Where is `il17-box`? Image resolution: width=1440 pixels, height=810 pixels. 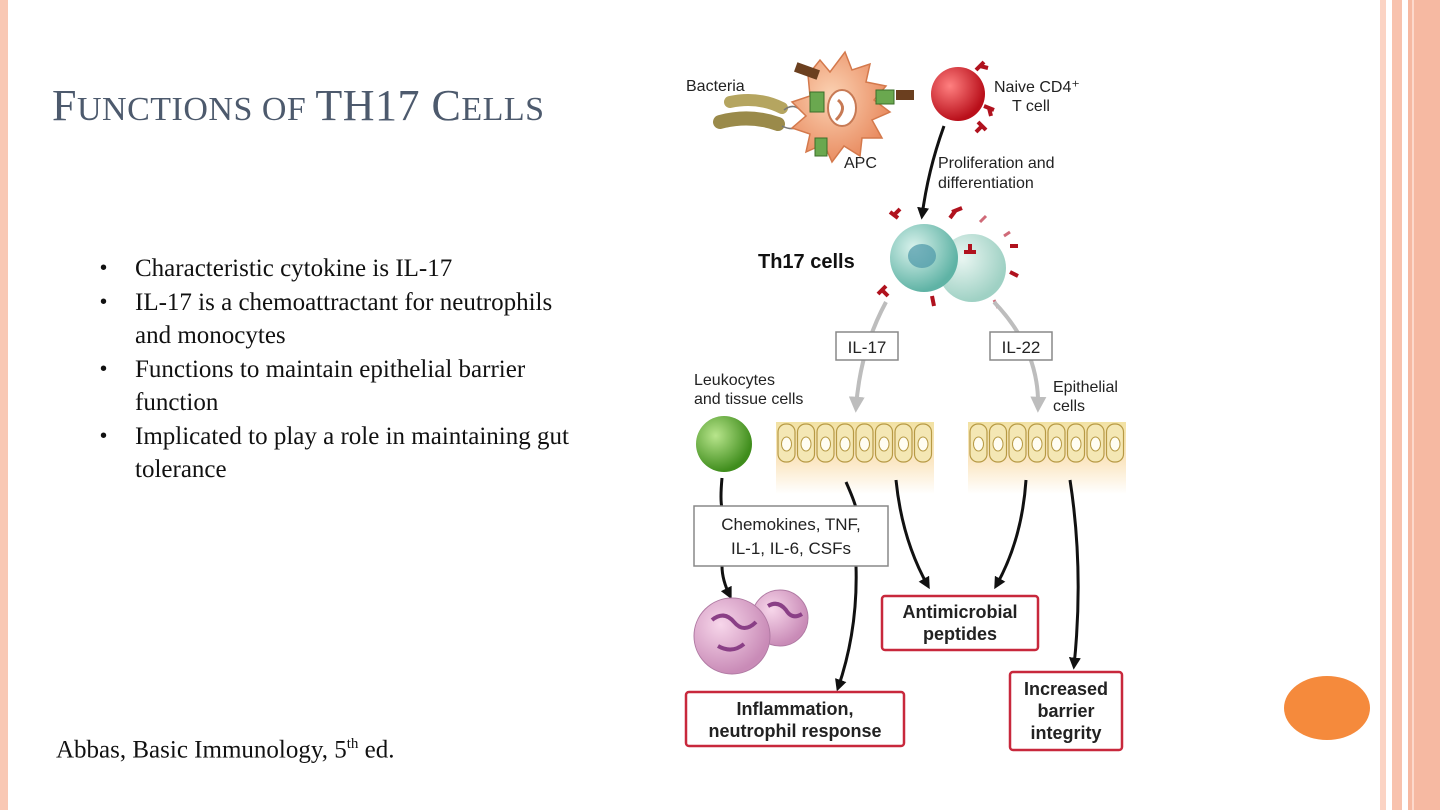 il17-box is located at coordinates (867, 346).